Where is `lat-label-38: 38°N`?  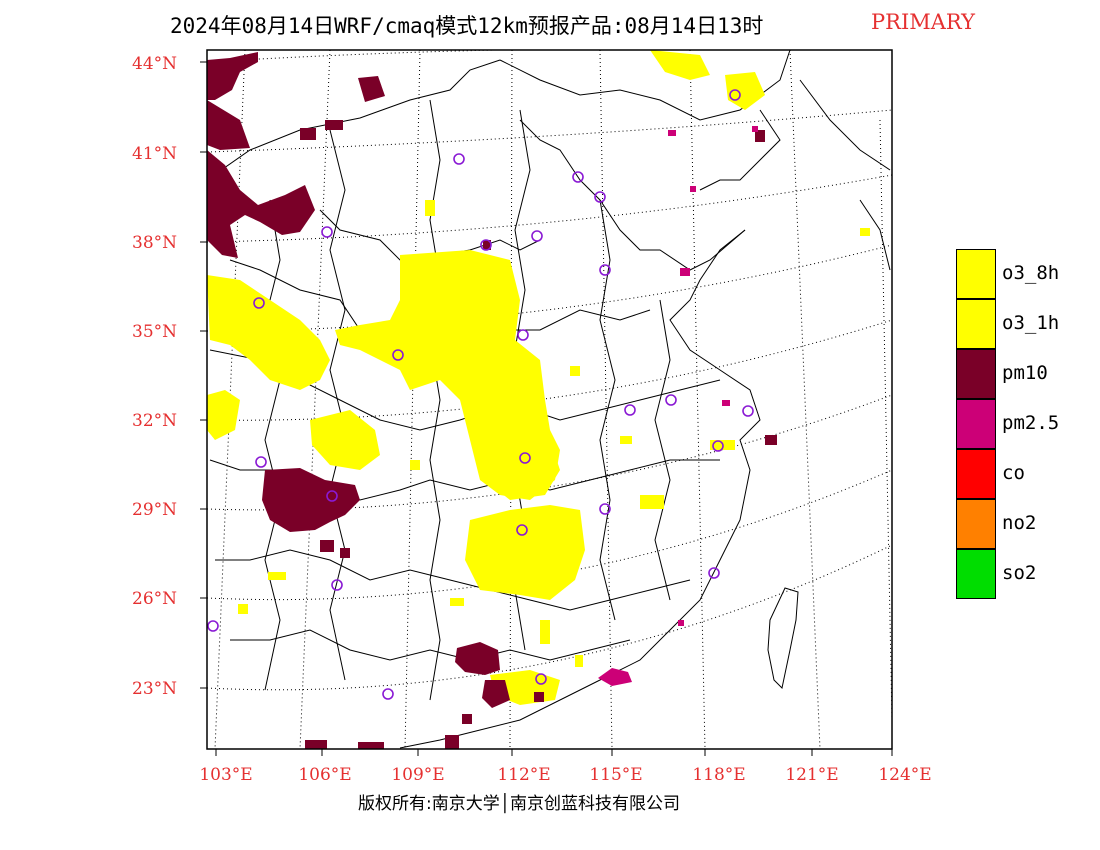 lat-label-38: 38°N is located at coordinates (155, 243).